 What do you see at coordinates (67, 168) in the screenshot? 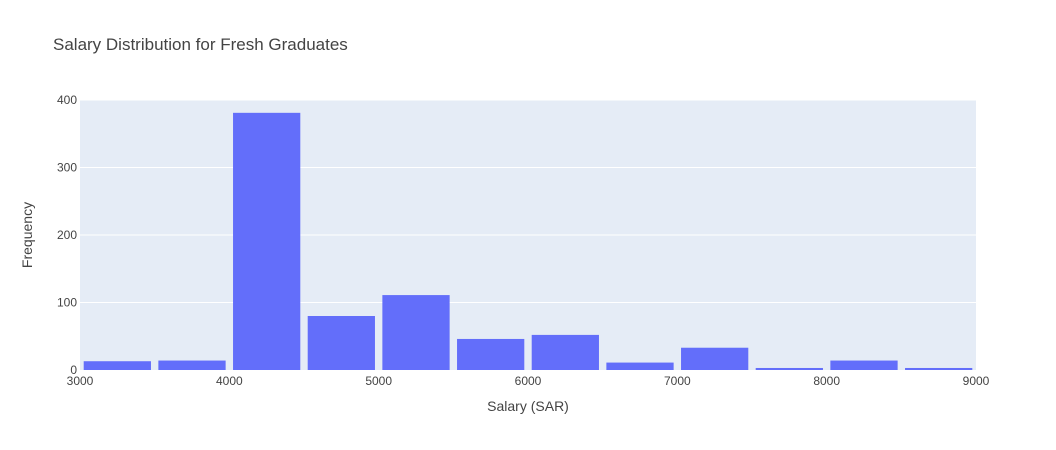
I see `y-tick-label: 300` at bounding box center [67, 168].